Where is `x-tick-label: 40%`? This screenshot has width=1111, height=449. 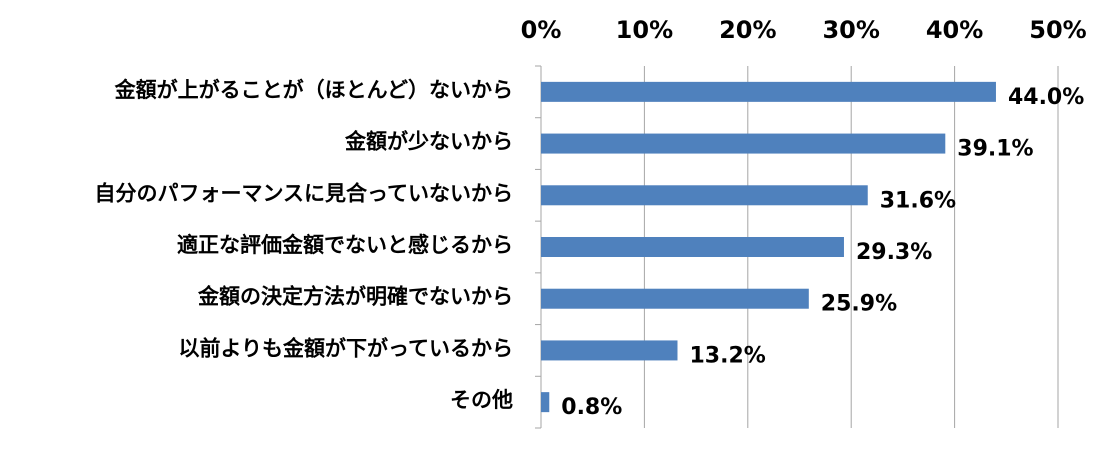
x-tick-label: 40% is located at coordinates (954, 30).